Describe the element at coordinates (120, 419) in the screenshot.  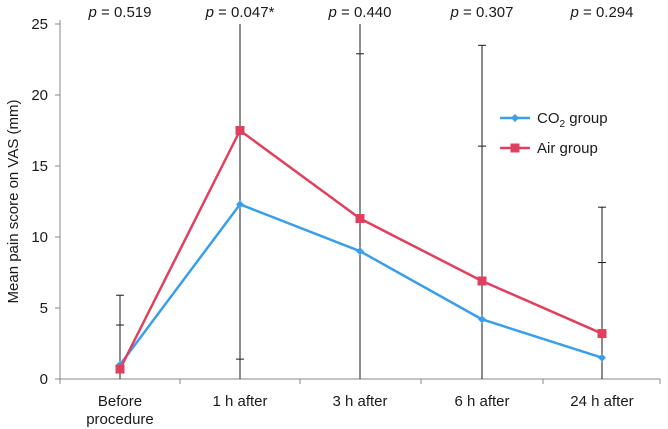
I see `x-tick-label: procedure` at that location.